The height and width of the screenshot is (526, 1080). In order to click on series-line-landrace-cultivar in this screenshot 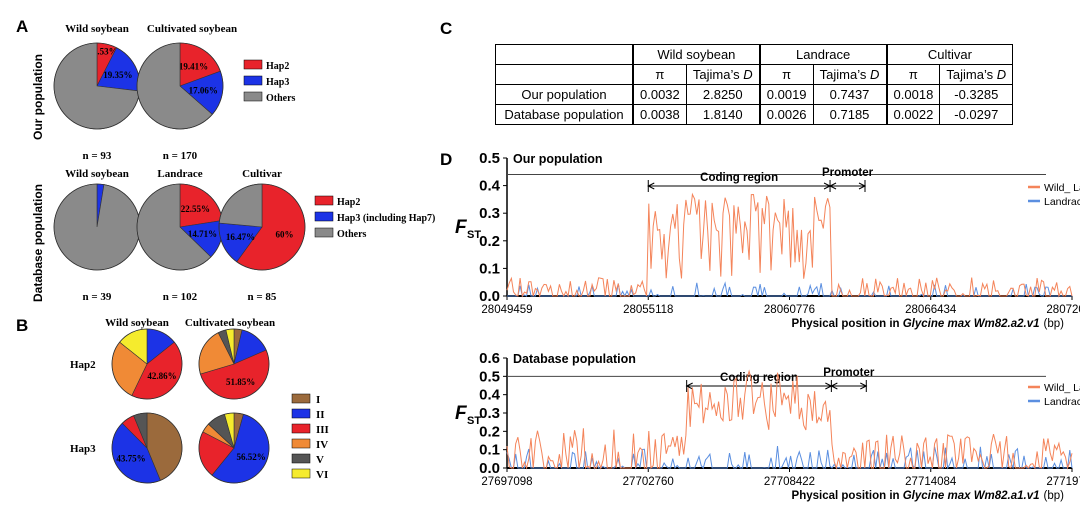, I will do `click(789, 289)`.